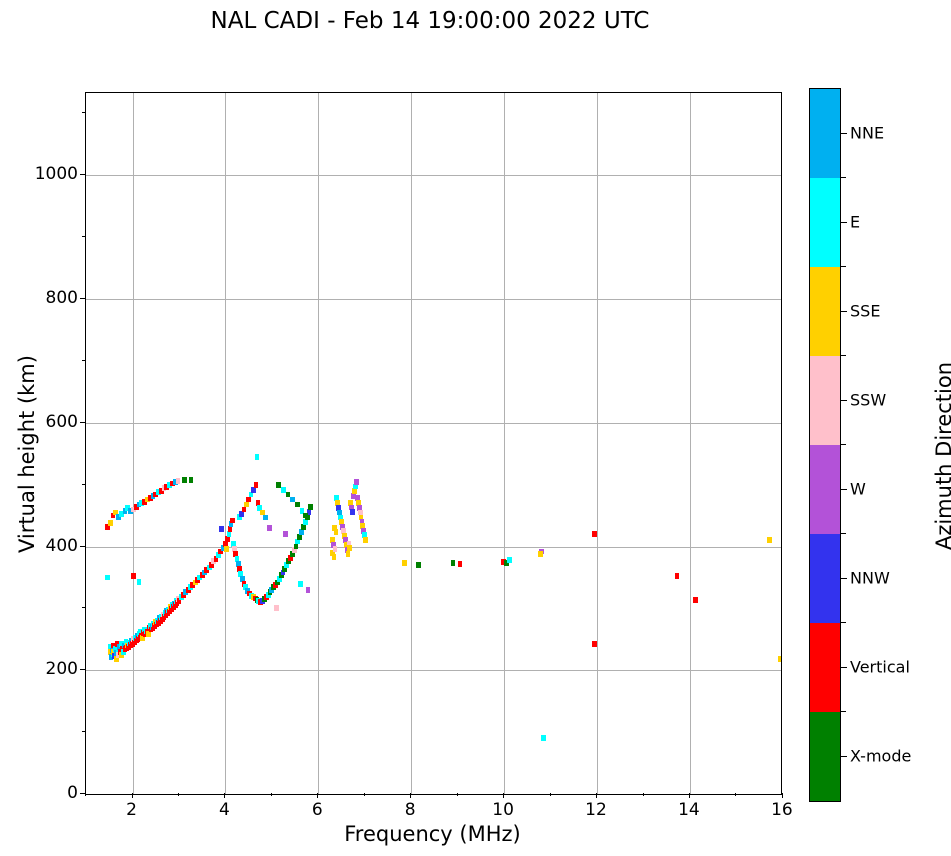 This screenshot has height=856, width=951. Describe the element at coordinates (870, 577) in the screenshot. I see `colorbar-label-nnw: NNW` at that location.